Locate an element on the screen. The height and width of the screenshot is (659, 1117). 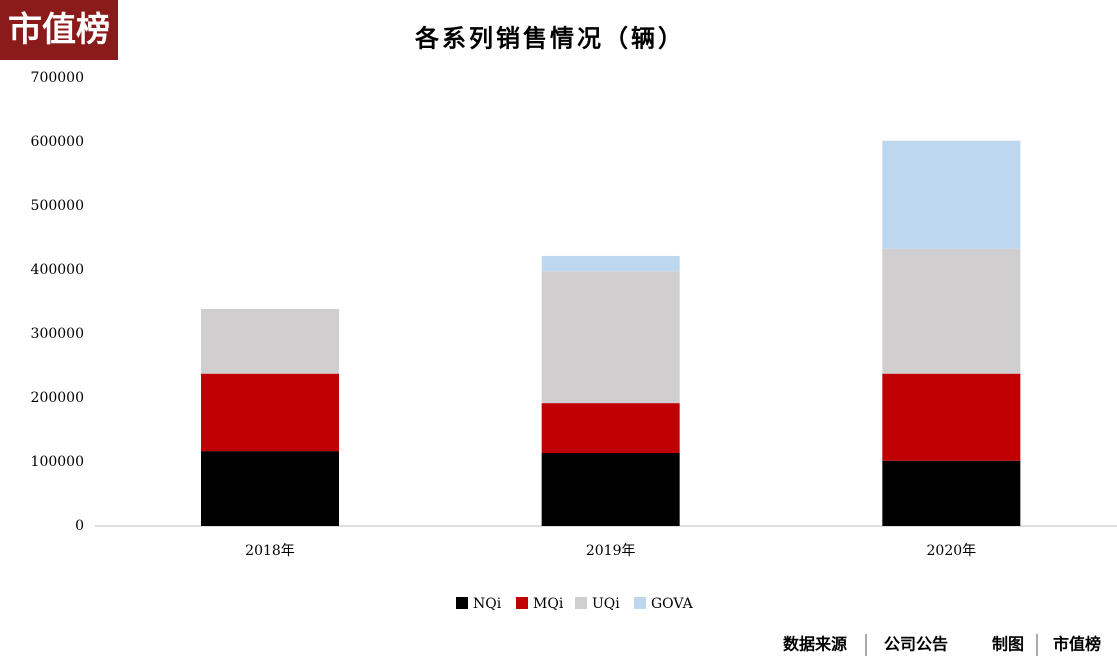
legend-label: GOVA is located at coordinates (672, 604).